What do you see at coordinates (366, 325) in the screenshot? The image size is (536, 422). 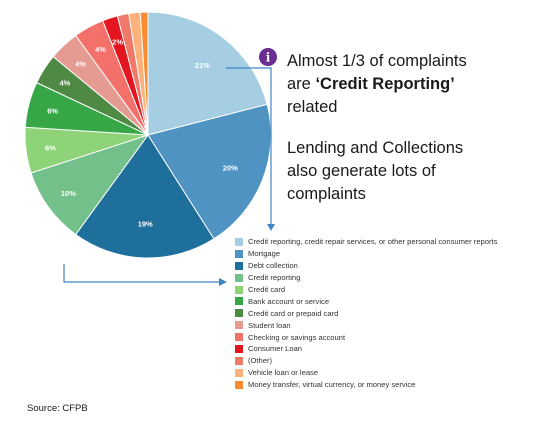 I see `legend-item: Student loan` at bounding box center [366, 325].